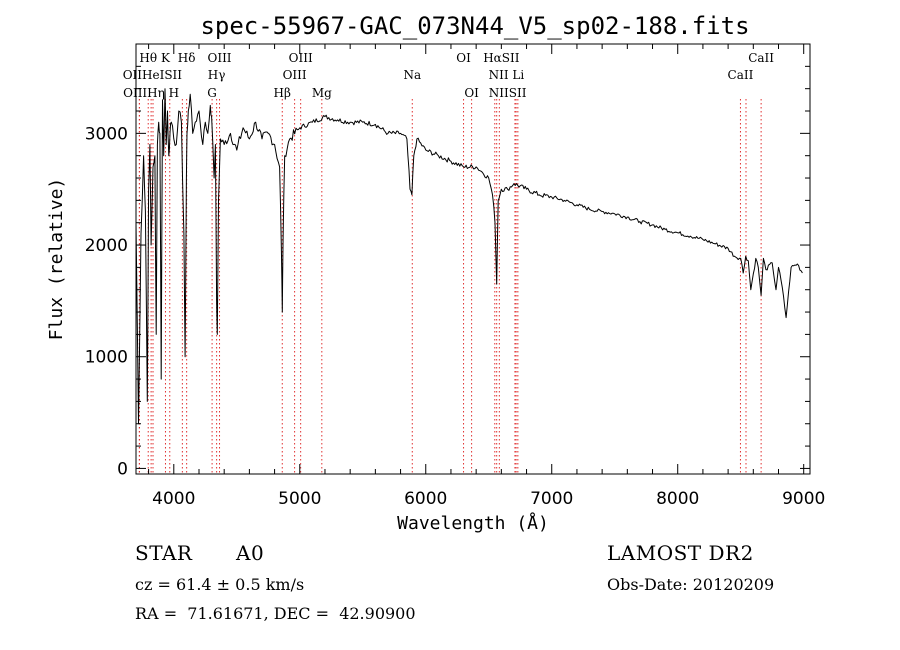 This screenshot has height=650, width=900. Describe the element at coordinates (474, 26) in the screenshot. I see `chart-title: spec-55967-GAC_073N44_V5_sp02-188.fits` at that location.